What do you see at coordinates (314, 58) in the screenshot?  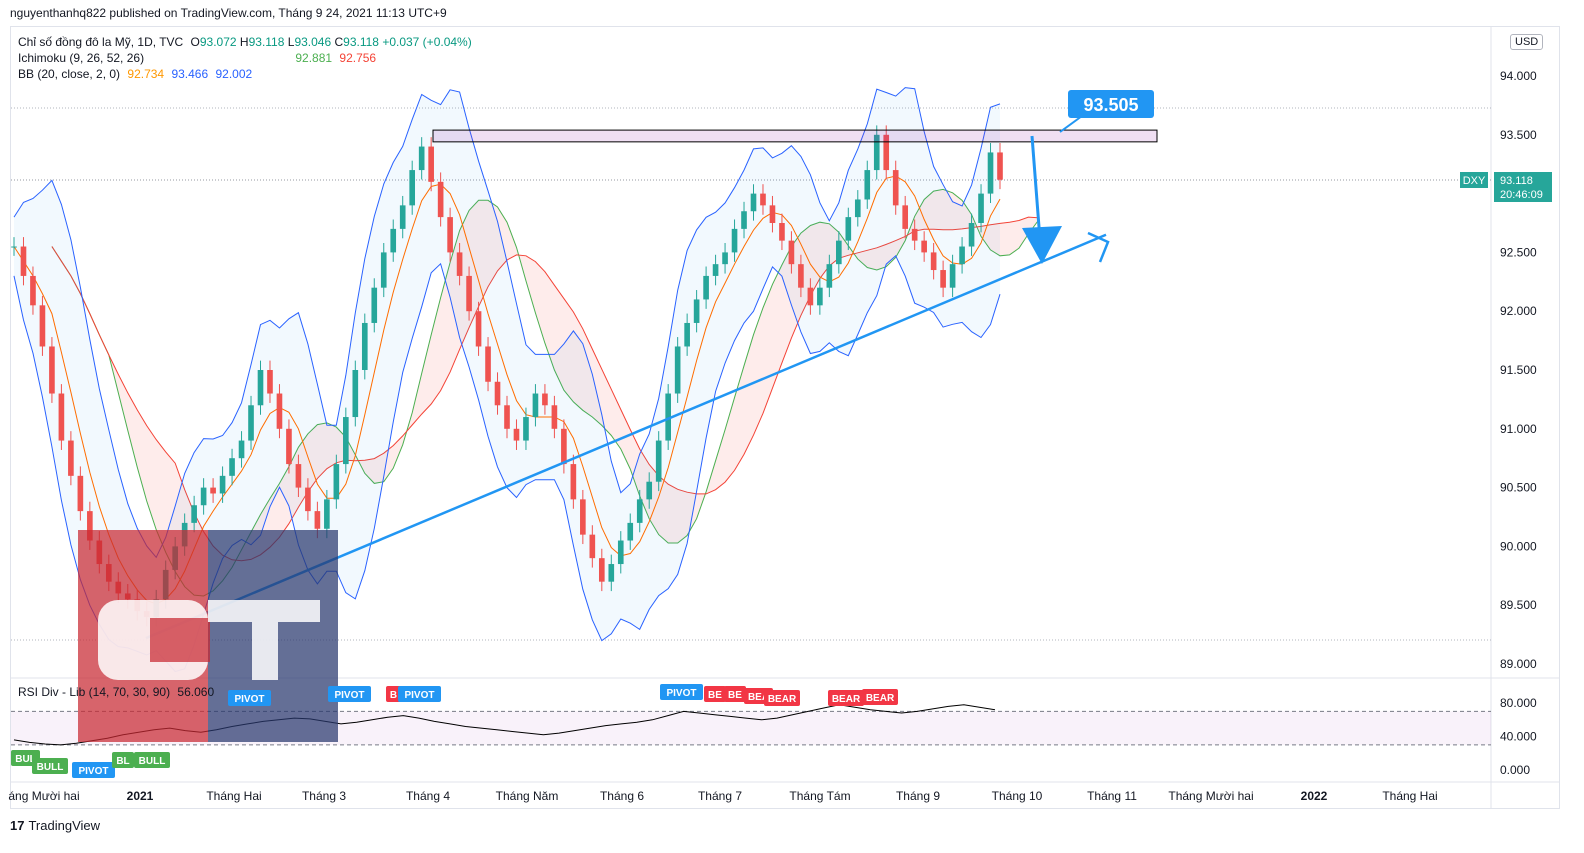 I see `ichimoku-value-1: 92.881` at bounding box center [314, 58].